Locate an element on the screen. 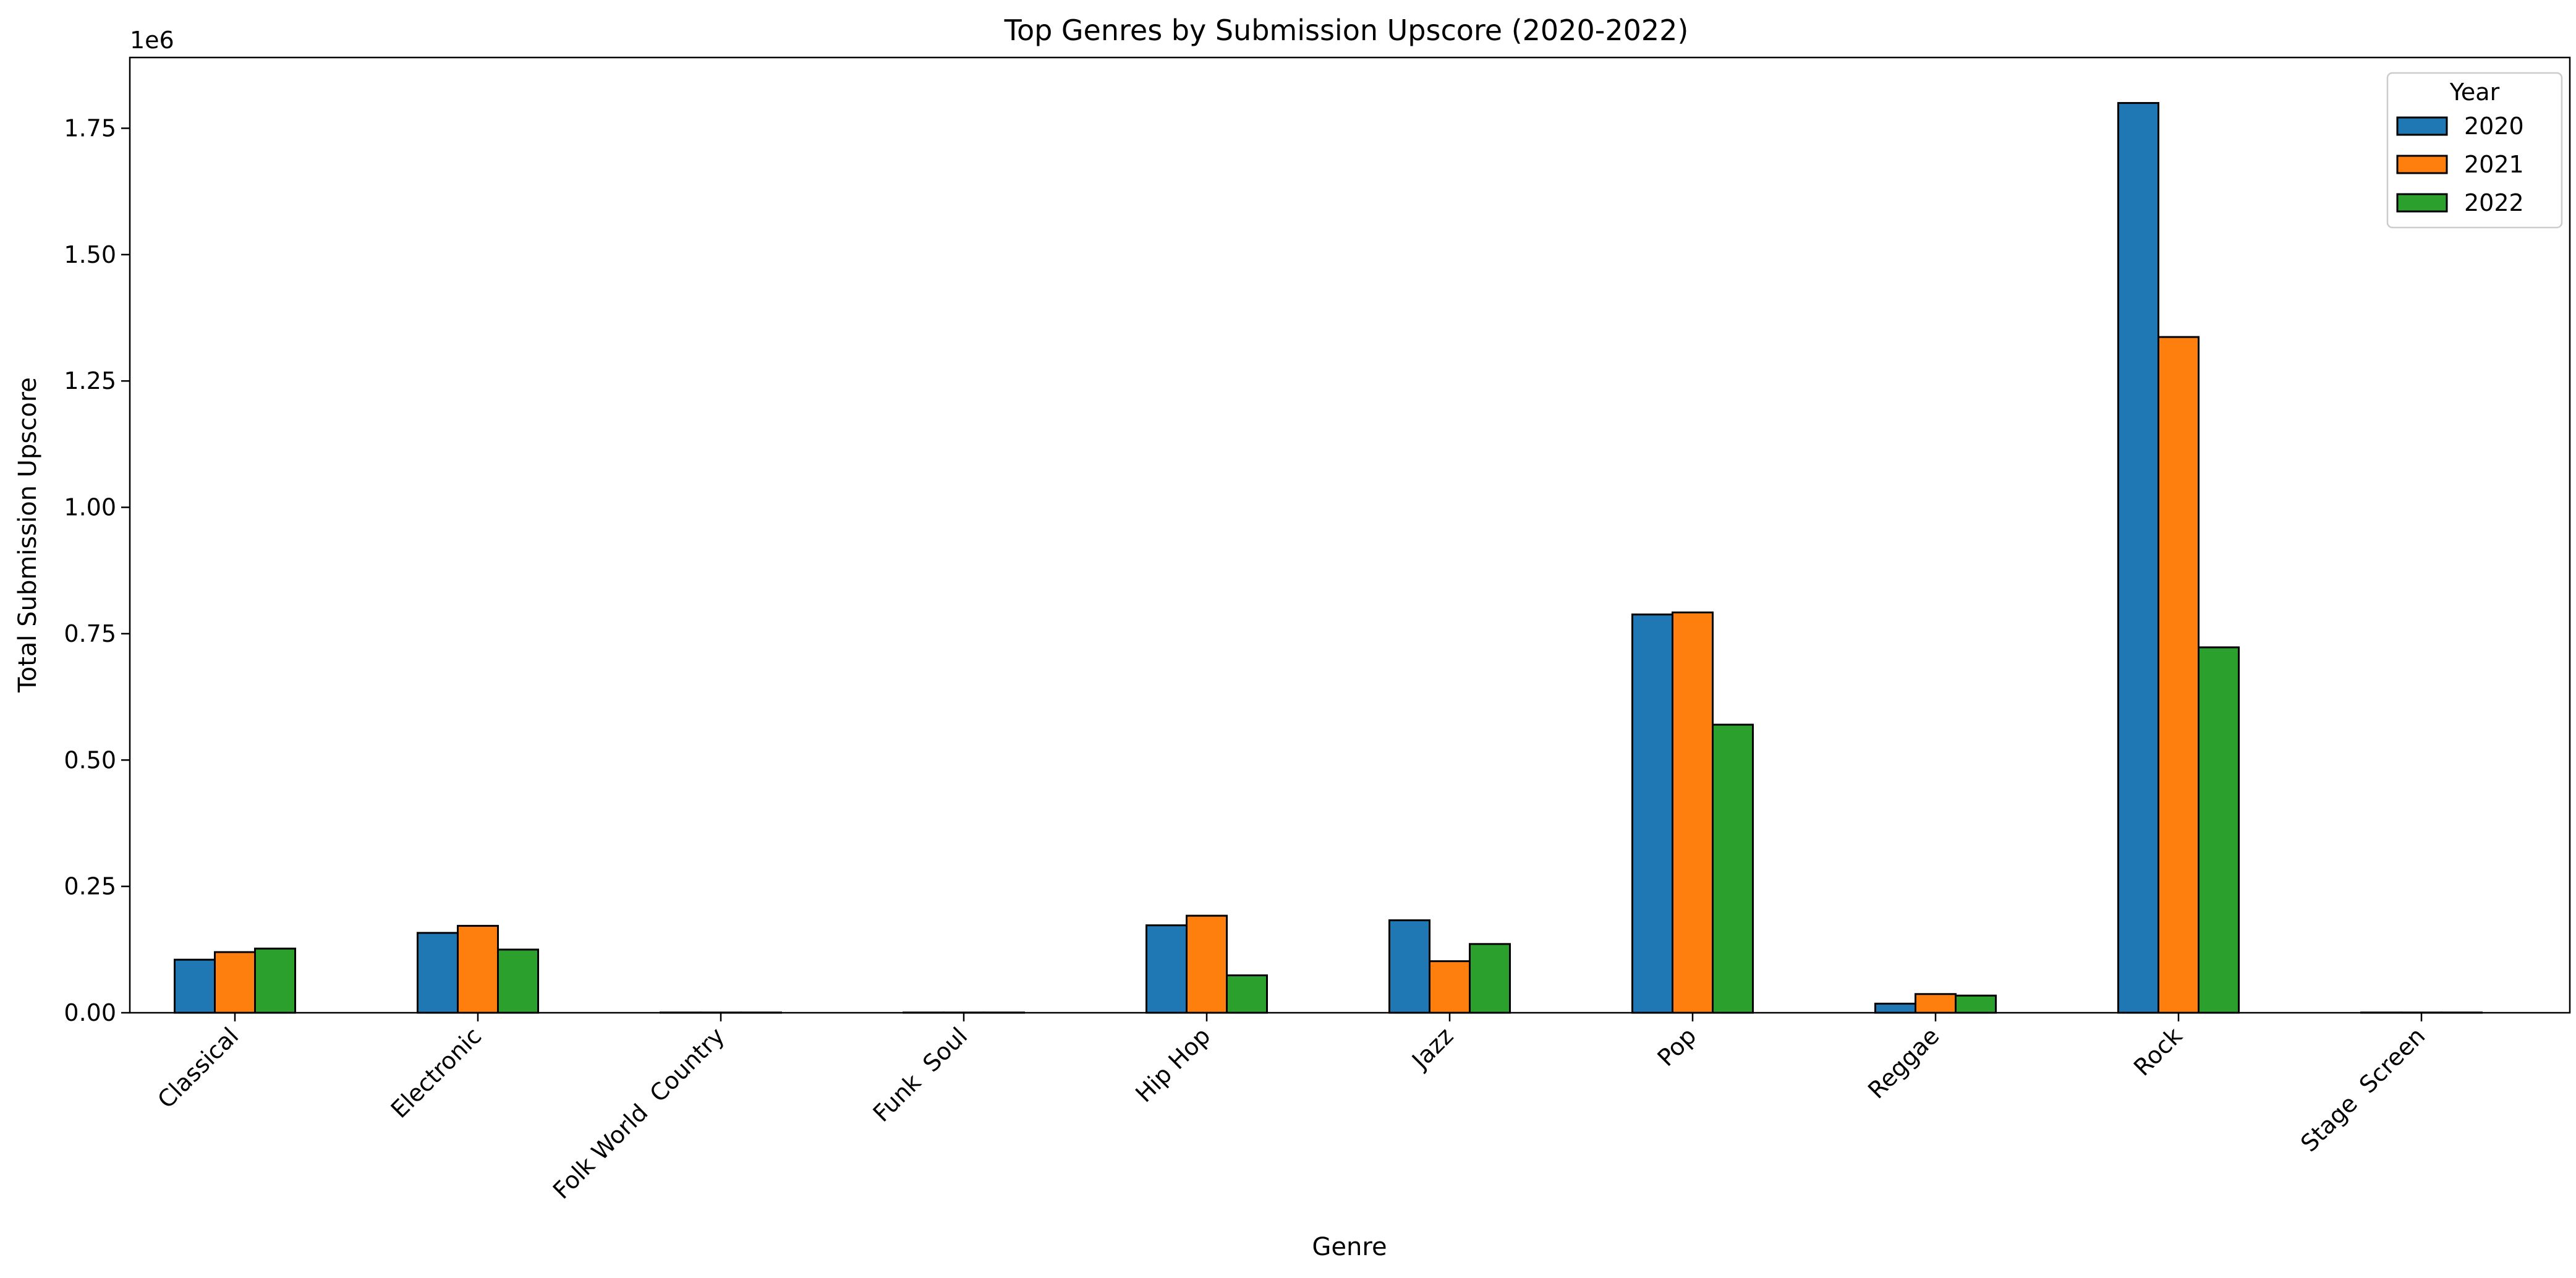 This screenshot has height=1278, width=2576. x-tick-label: Funk Soul is located at coordinates (920, 1074).